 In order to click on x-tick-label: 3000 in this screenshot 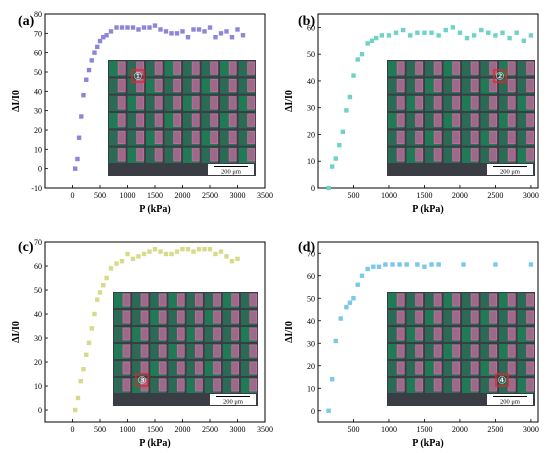, I will do `click(238, 429)`.